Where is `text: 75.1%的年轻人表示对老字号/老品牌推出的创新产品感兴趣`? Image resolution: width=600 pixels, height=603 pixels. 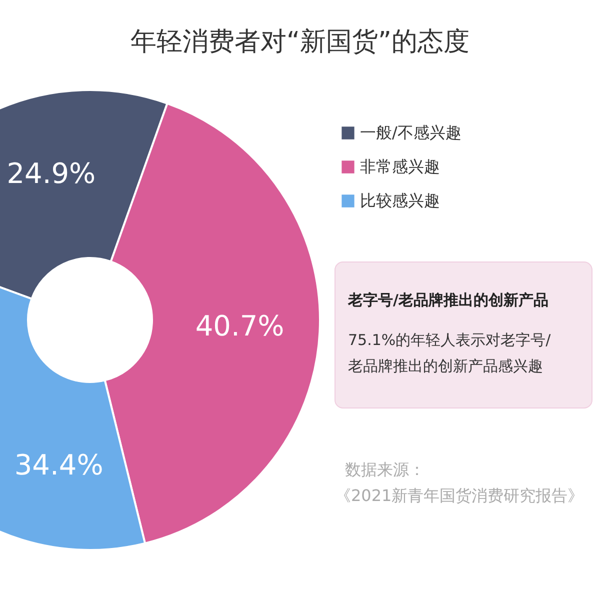
text: 75.1%的年轻人表示对老字号/老品牌推出的创新产品感兴趣 is located at coordinates (450, 353).